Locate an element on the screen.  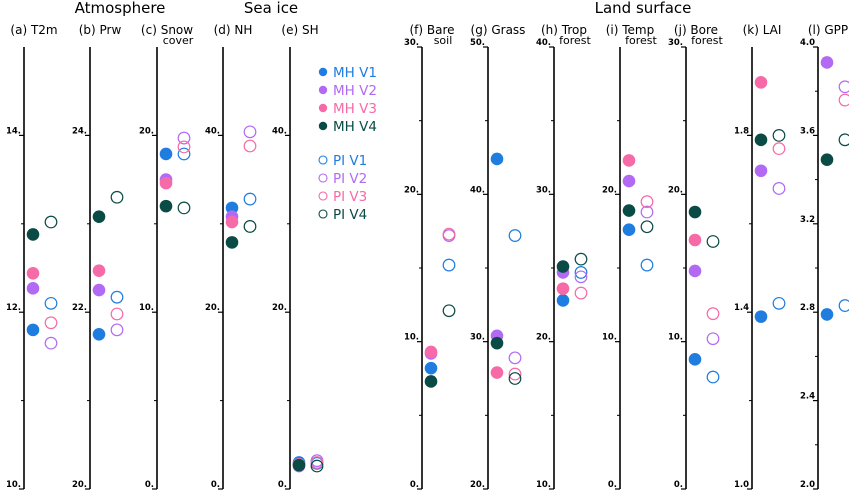
panel-d: (d) NH 40. 20. 0. is located at coordinates (231, 256).